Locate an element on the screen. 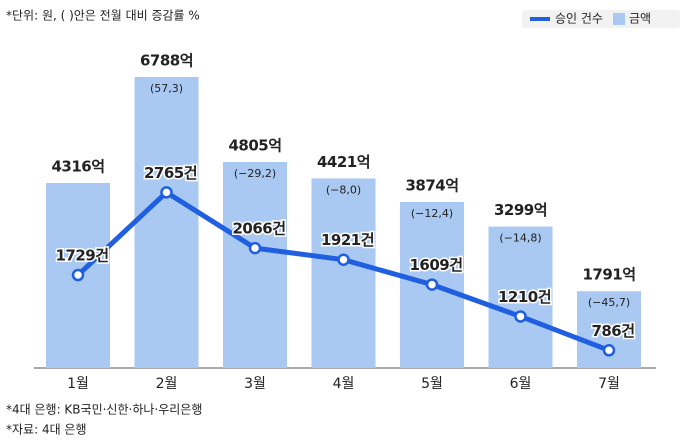 The image size is (686, 440). x-tick-label: 6월 is located at coordinates (521, 384).